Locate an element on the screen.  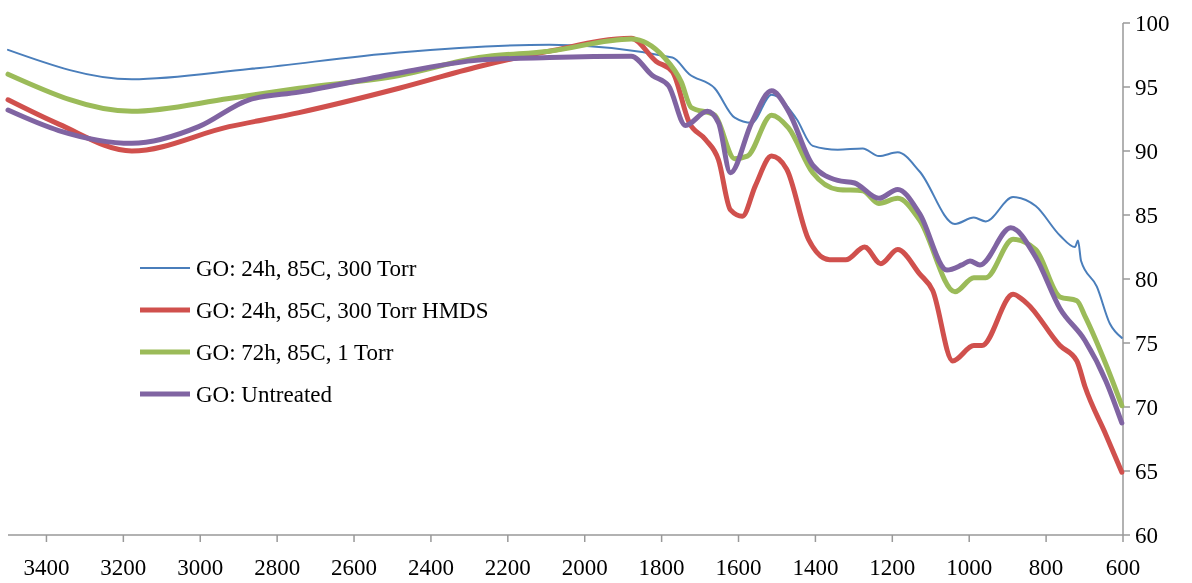
y-tick-label: 70 is located at coordinates (1146, 408).